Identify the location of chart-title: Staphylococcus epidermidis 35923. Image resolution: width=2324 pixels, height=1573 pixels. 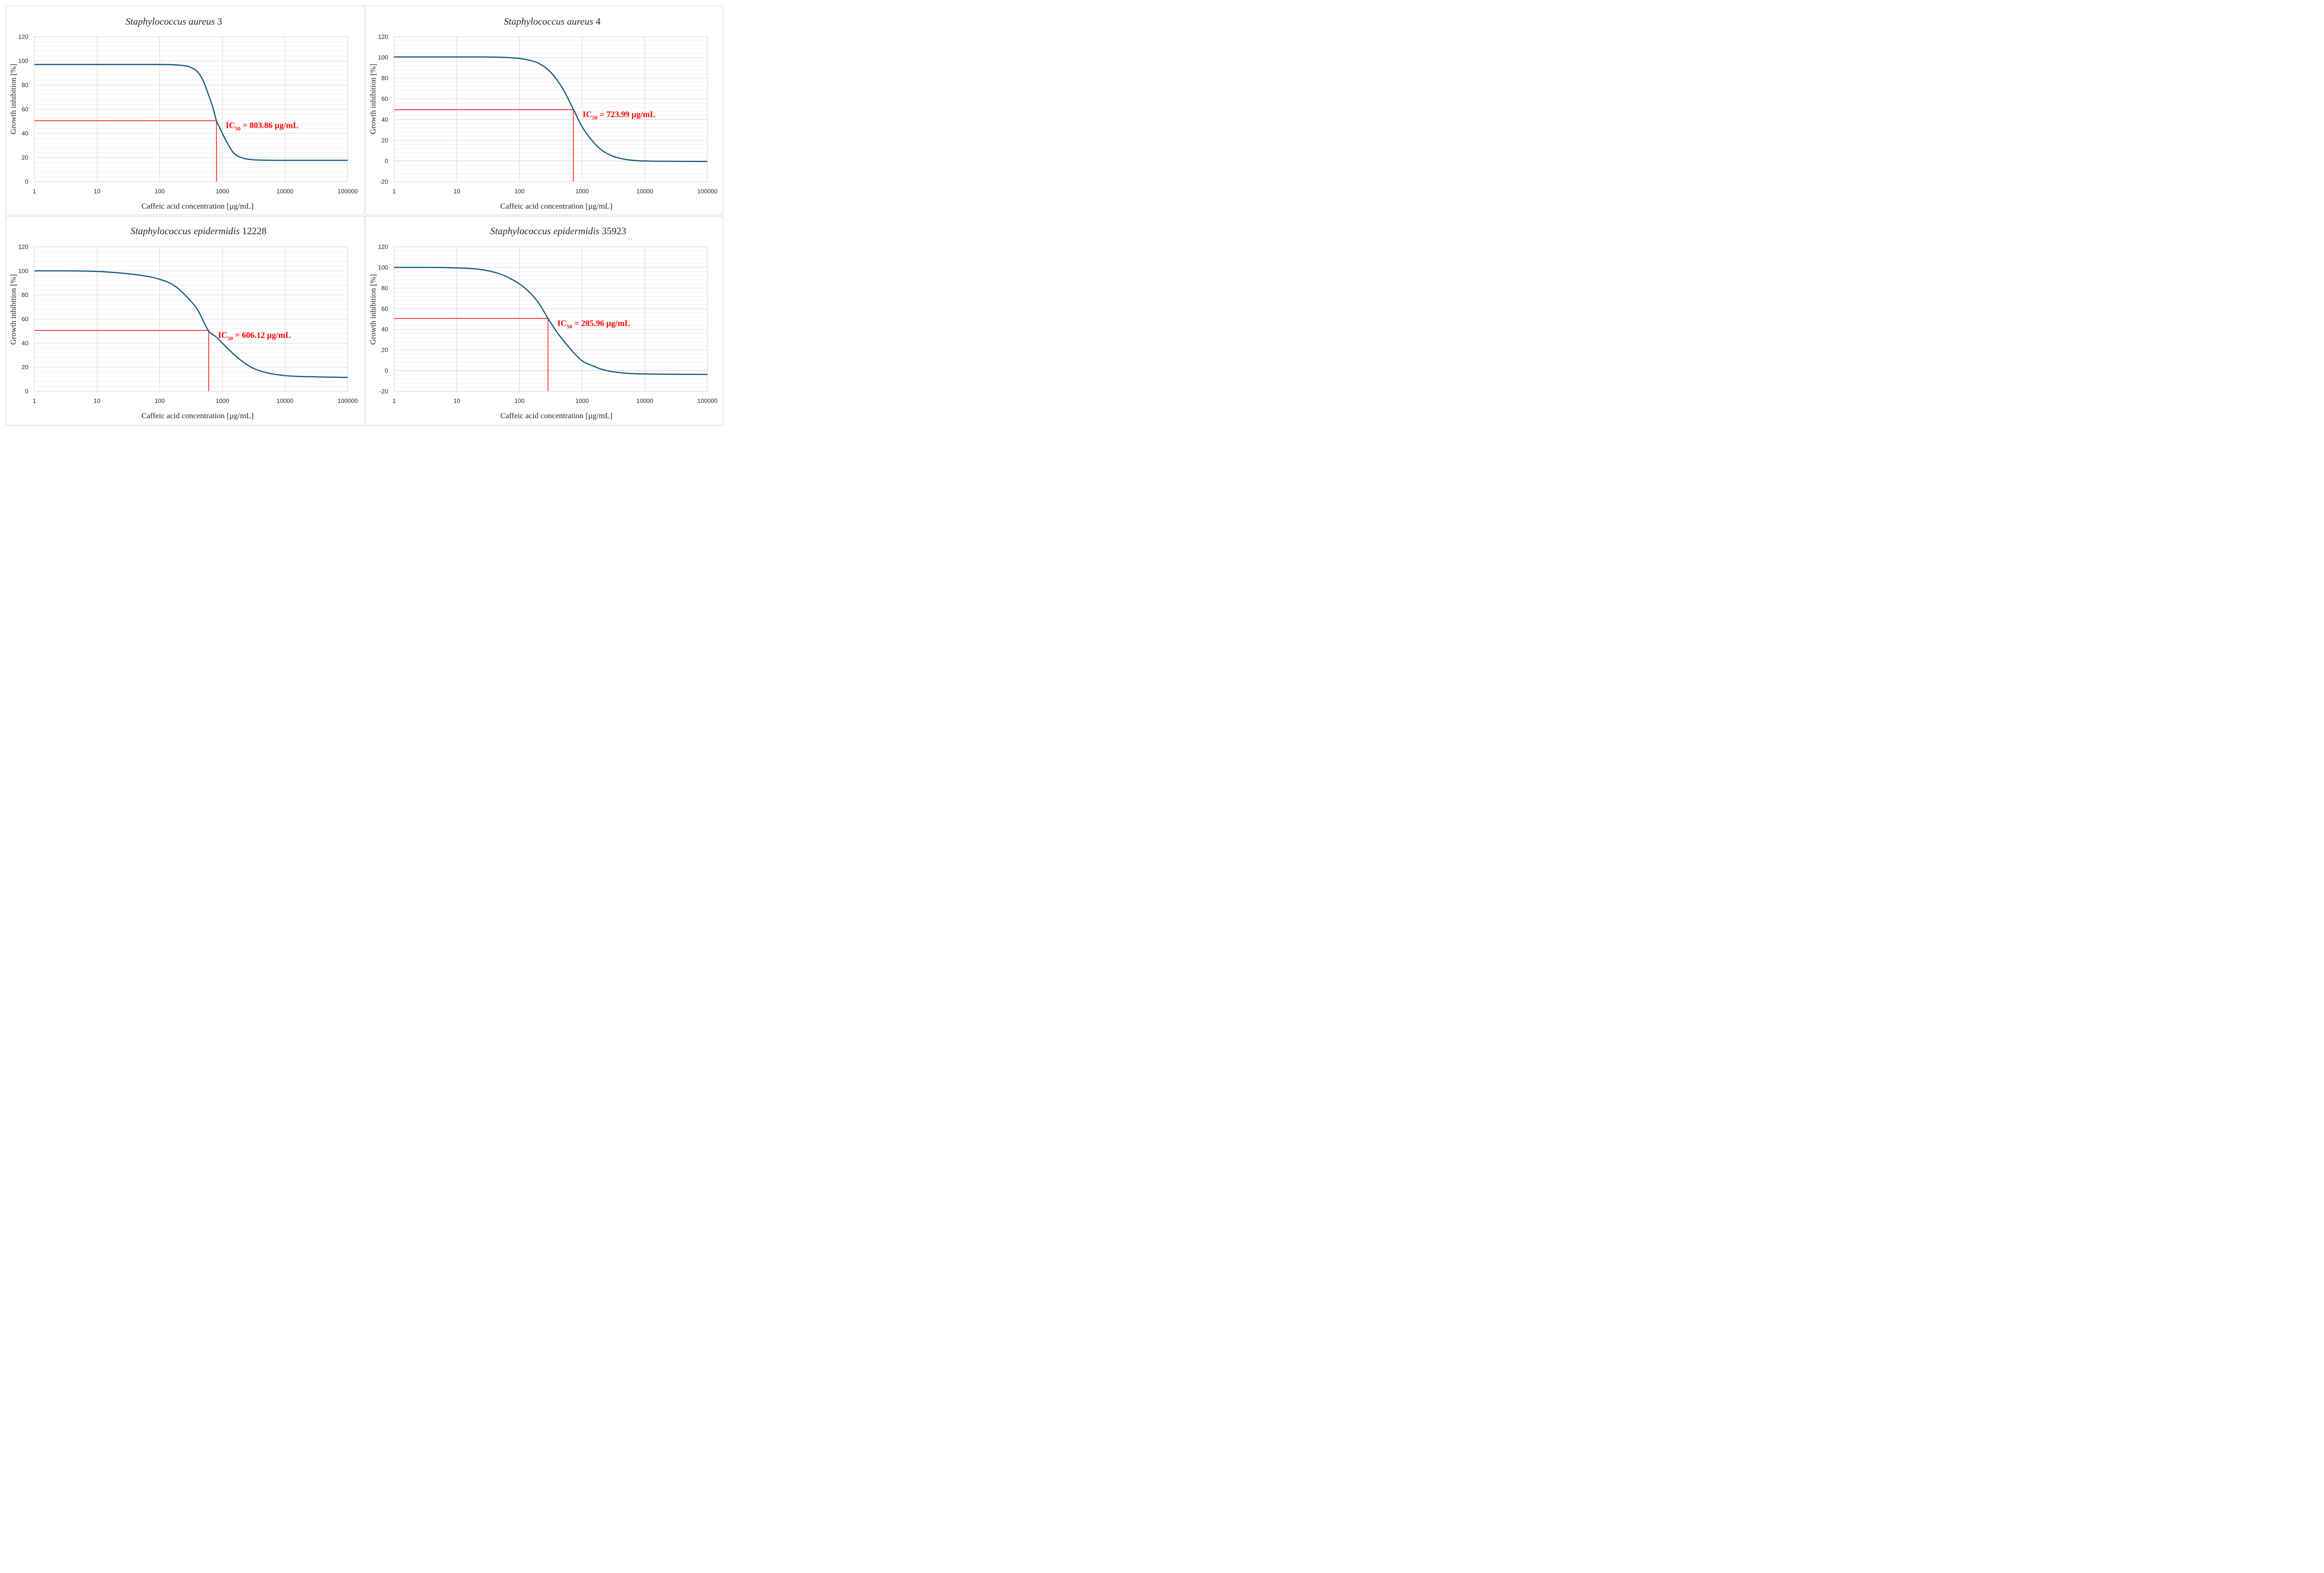
(558, 231).